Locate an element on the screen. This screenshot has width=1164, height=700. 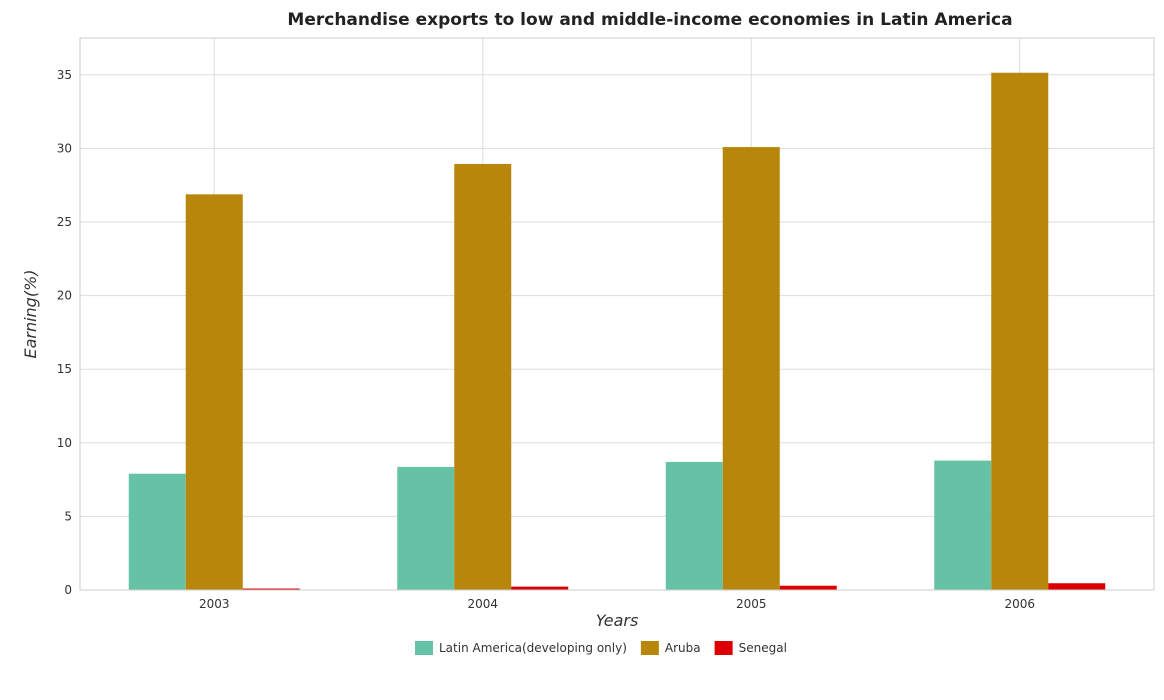
y-tick-label: 30 is located at coordinates (64, 148).